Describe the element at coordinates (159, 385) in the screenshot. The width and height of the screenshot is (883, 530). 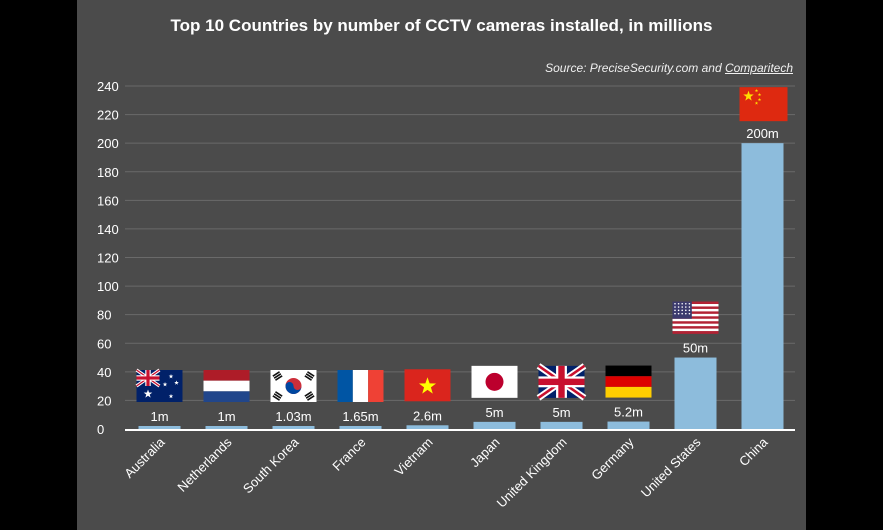
I see `flag-australia-icon` at that location.